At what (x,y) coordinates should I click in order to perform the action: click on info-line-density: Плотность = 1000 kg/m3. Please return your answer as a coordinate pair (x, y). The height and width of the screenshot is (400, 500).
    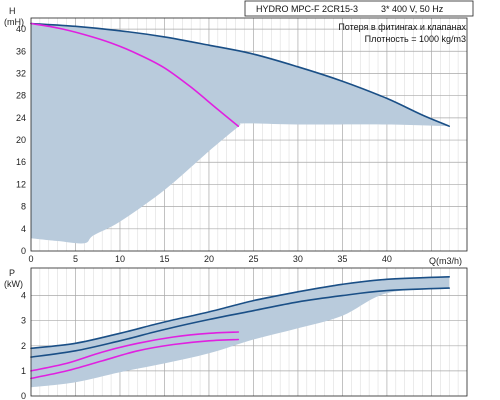
    Looking at the image, I should click on (415, 39).